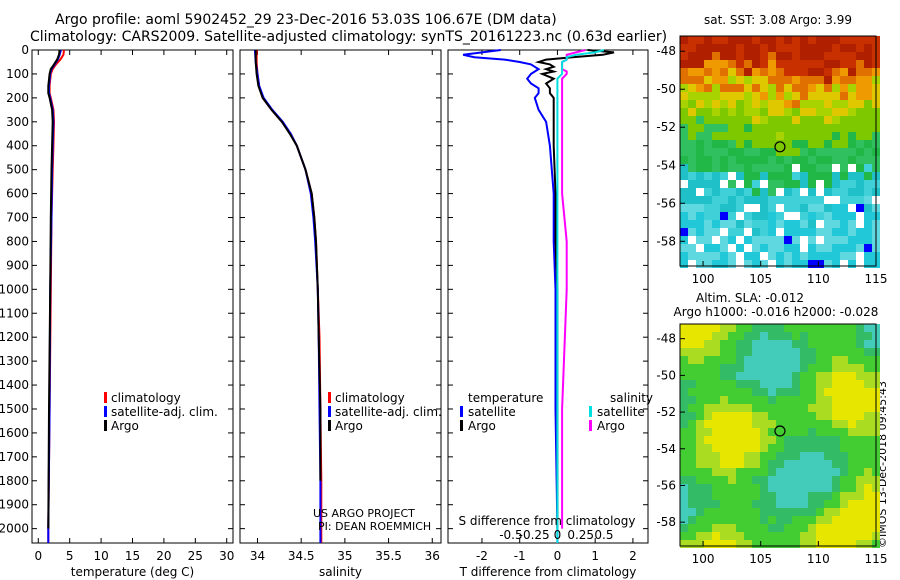 Image resolution: width=900 pixels, height=580 pixels. I want to click on y-tick-label: -56, so click(666, 203).